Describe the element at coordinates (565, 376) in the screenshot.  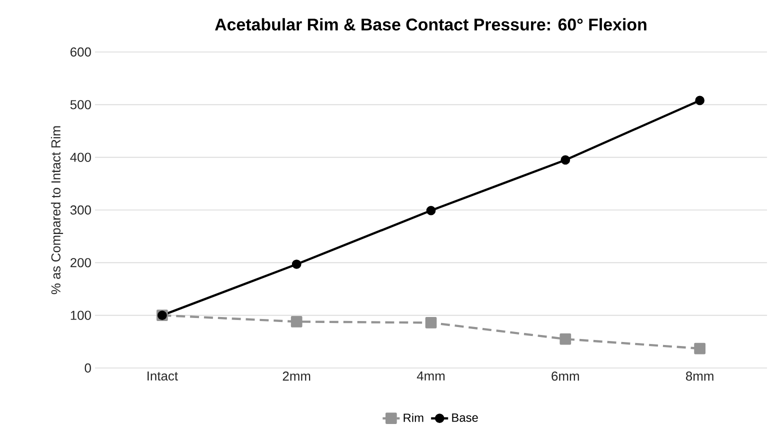
I see `x-tick-label: 6mm` at that location.